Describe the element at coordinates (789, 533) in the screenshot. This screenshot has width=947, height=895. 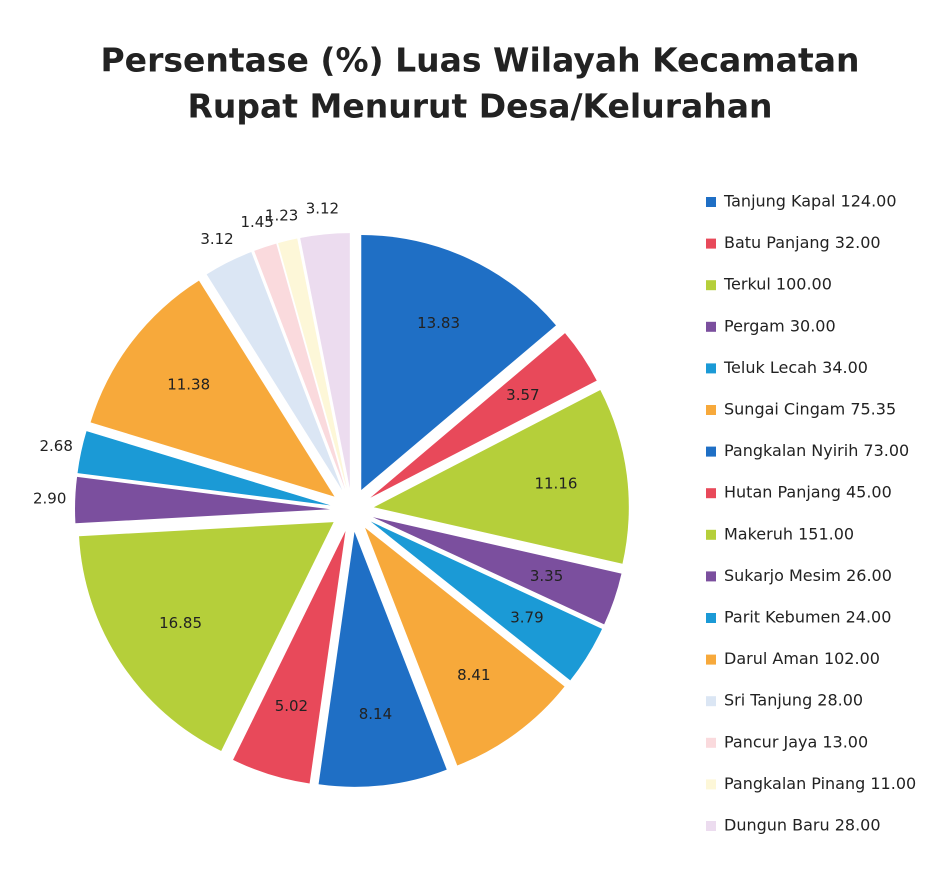
I see `legend-label: Makeruh 151.00` at that location.